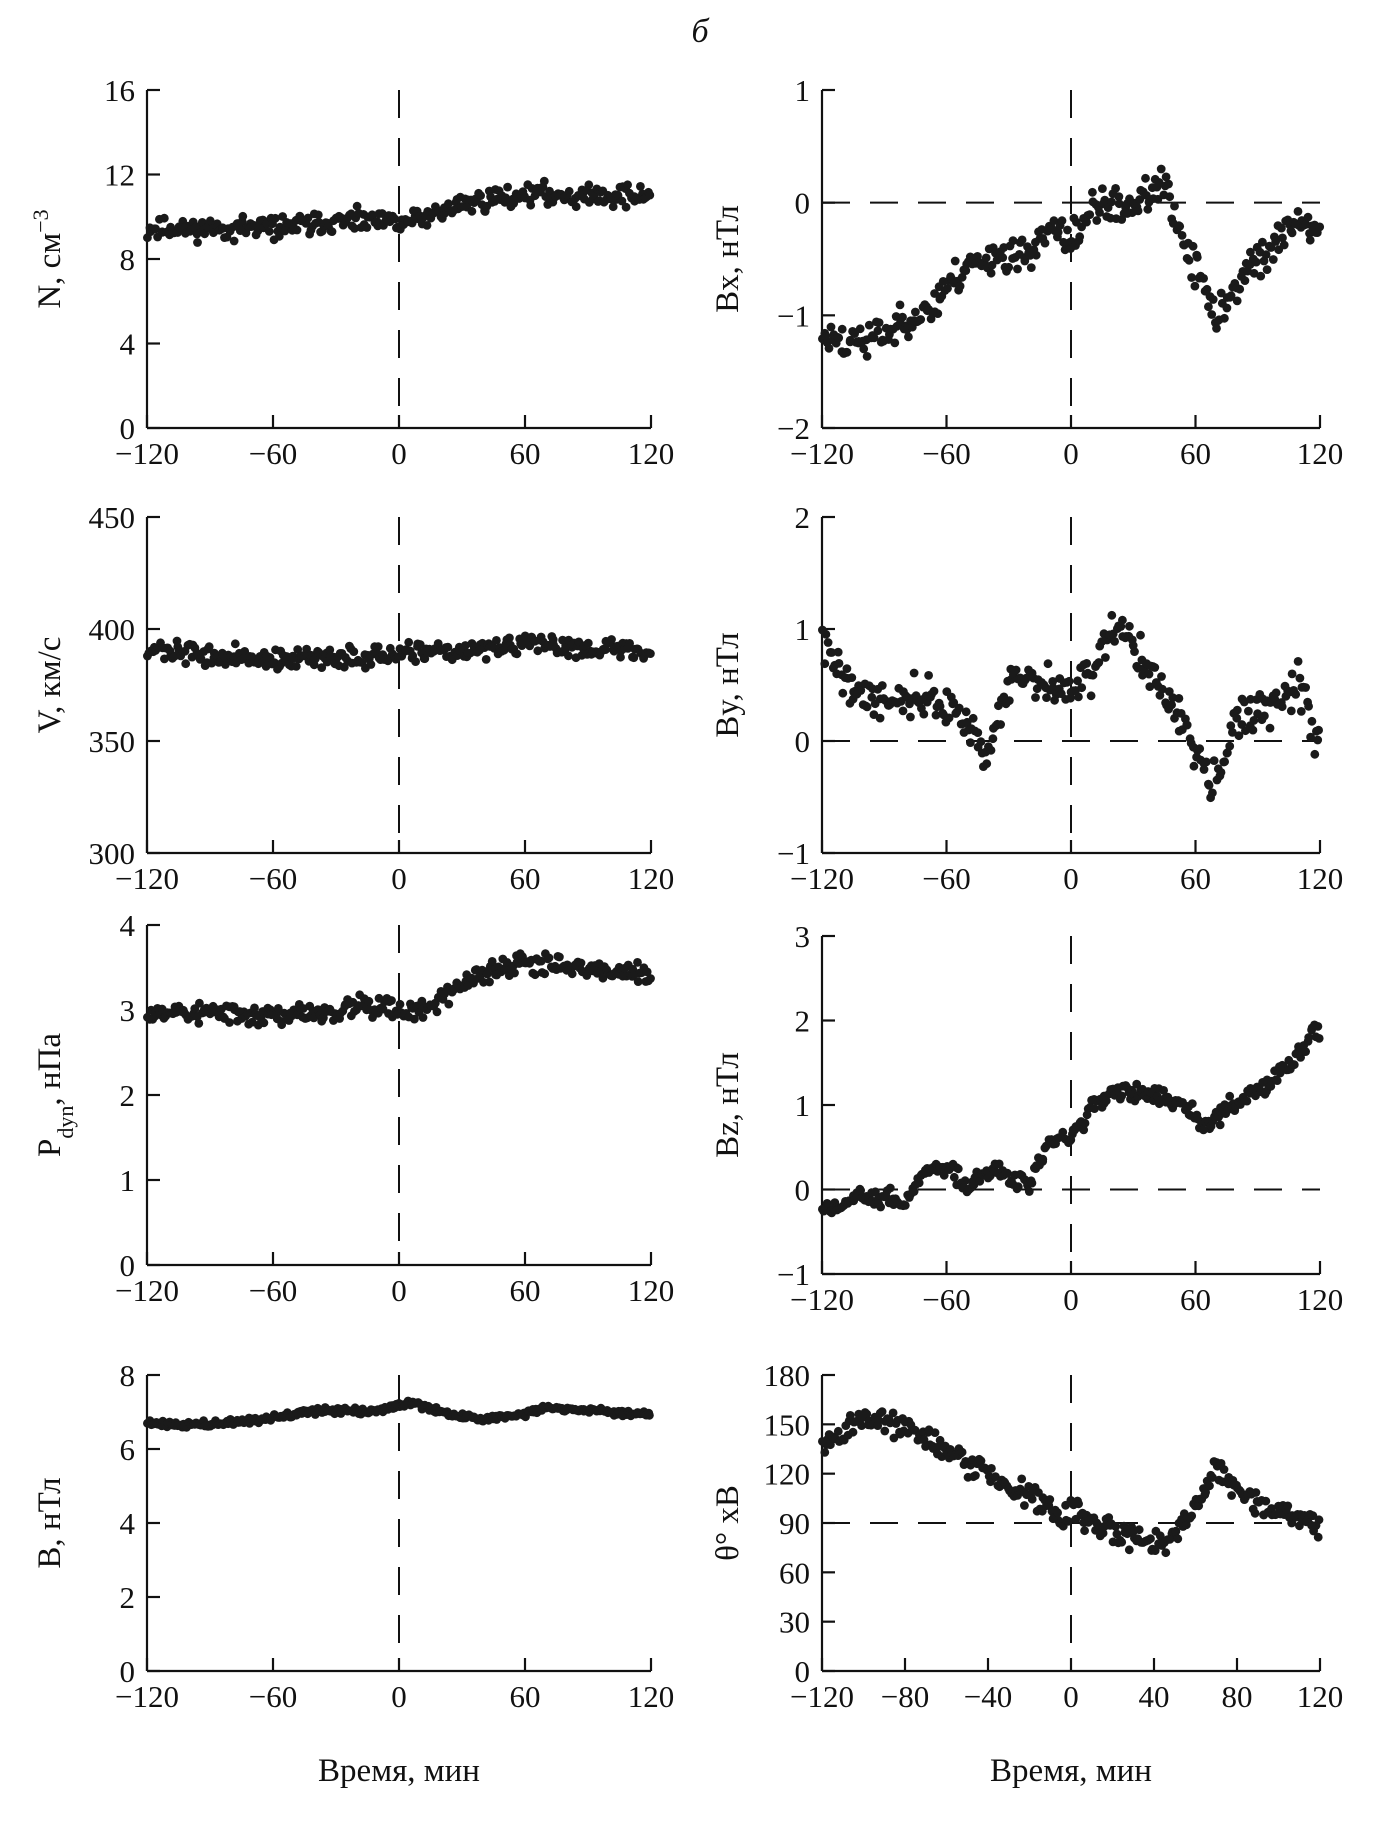  Describe the element at coordinates (353, 1573) in the screenshot. I see `panel-B: 0 2 4 6 8 −120 −60 0 60 120 B, нТл Время, мин` at that location.